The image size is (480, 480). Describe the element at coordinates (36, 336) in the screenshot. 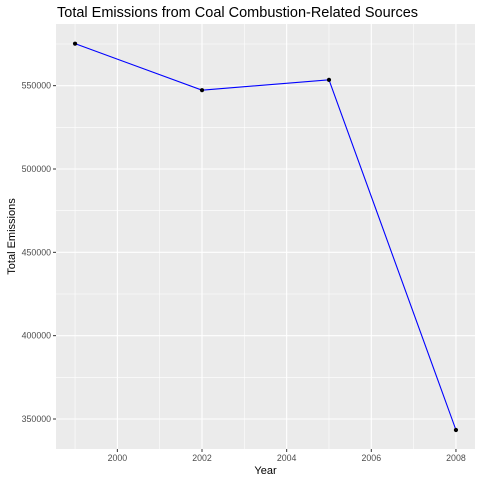

I see `y-tick-label: 400000` at that location.